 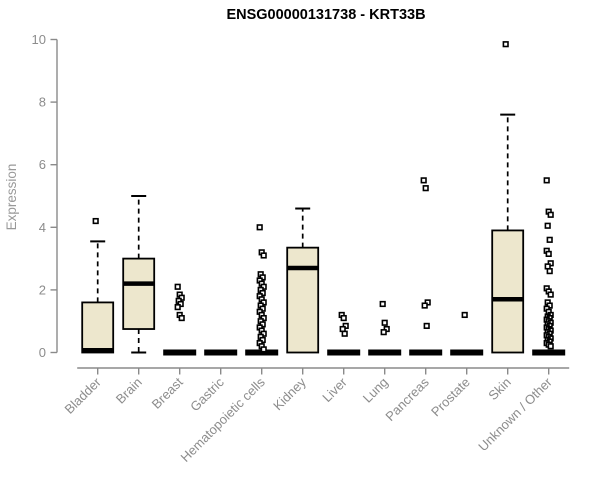 What do you see at coordinates (385, 328) in the screenshot?
I see `boxplot-lung` at bounding box center [385, 328].